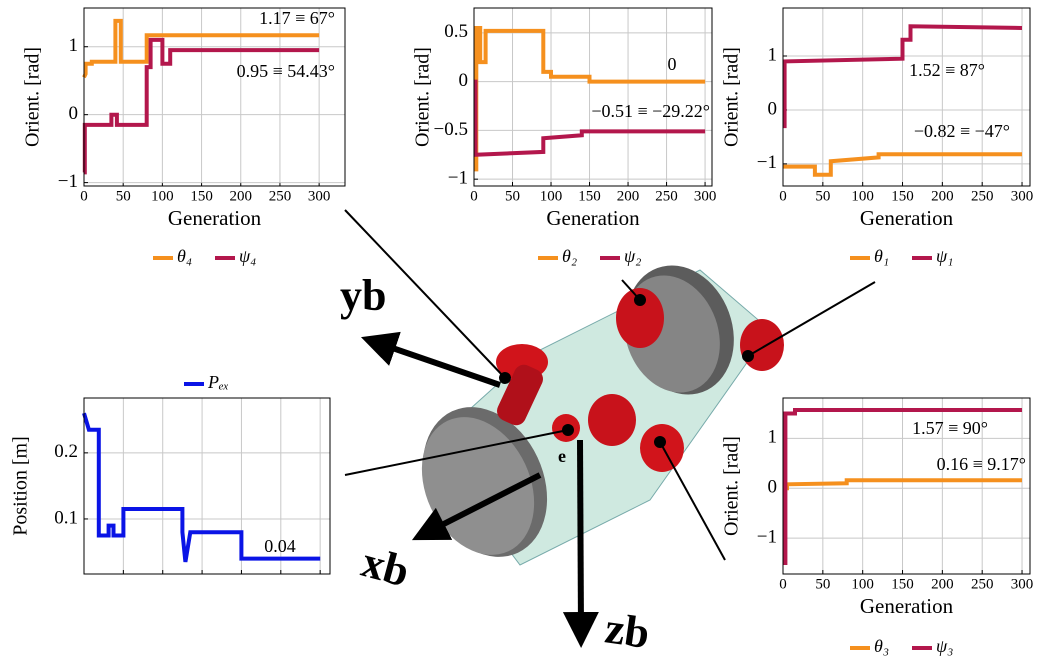 This screenshot has height=657, width=1041. Describe the element at coordinates (520, 395) in the screenshot. I see `link` at that location.